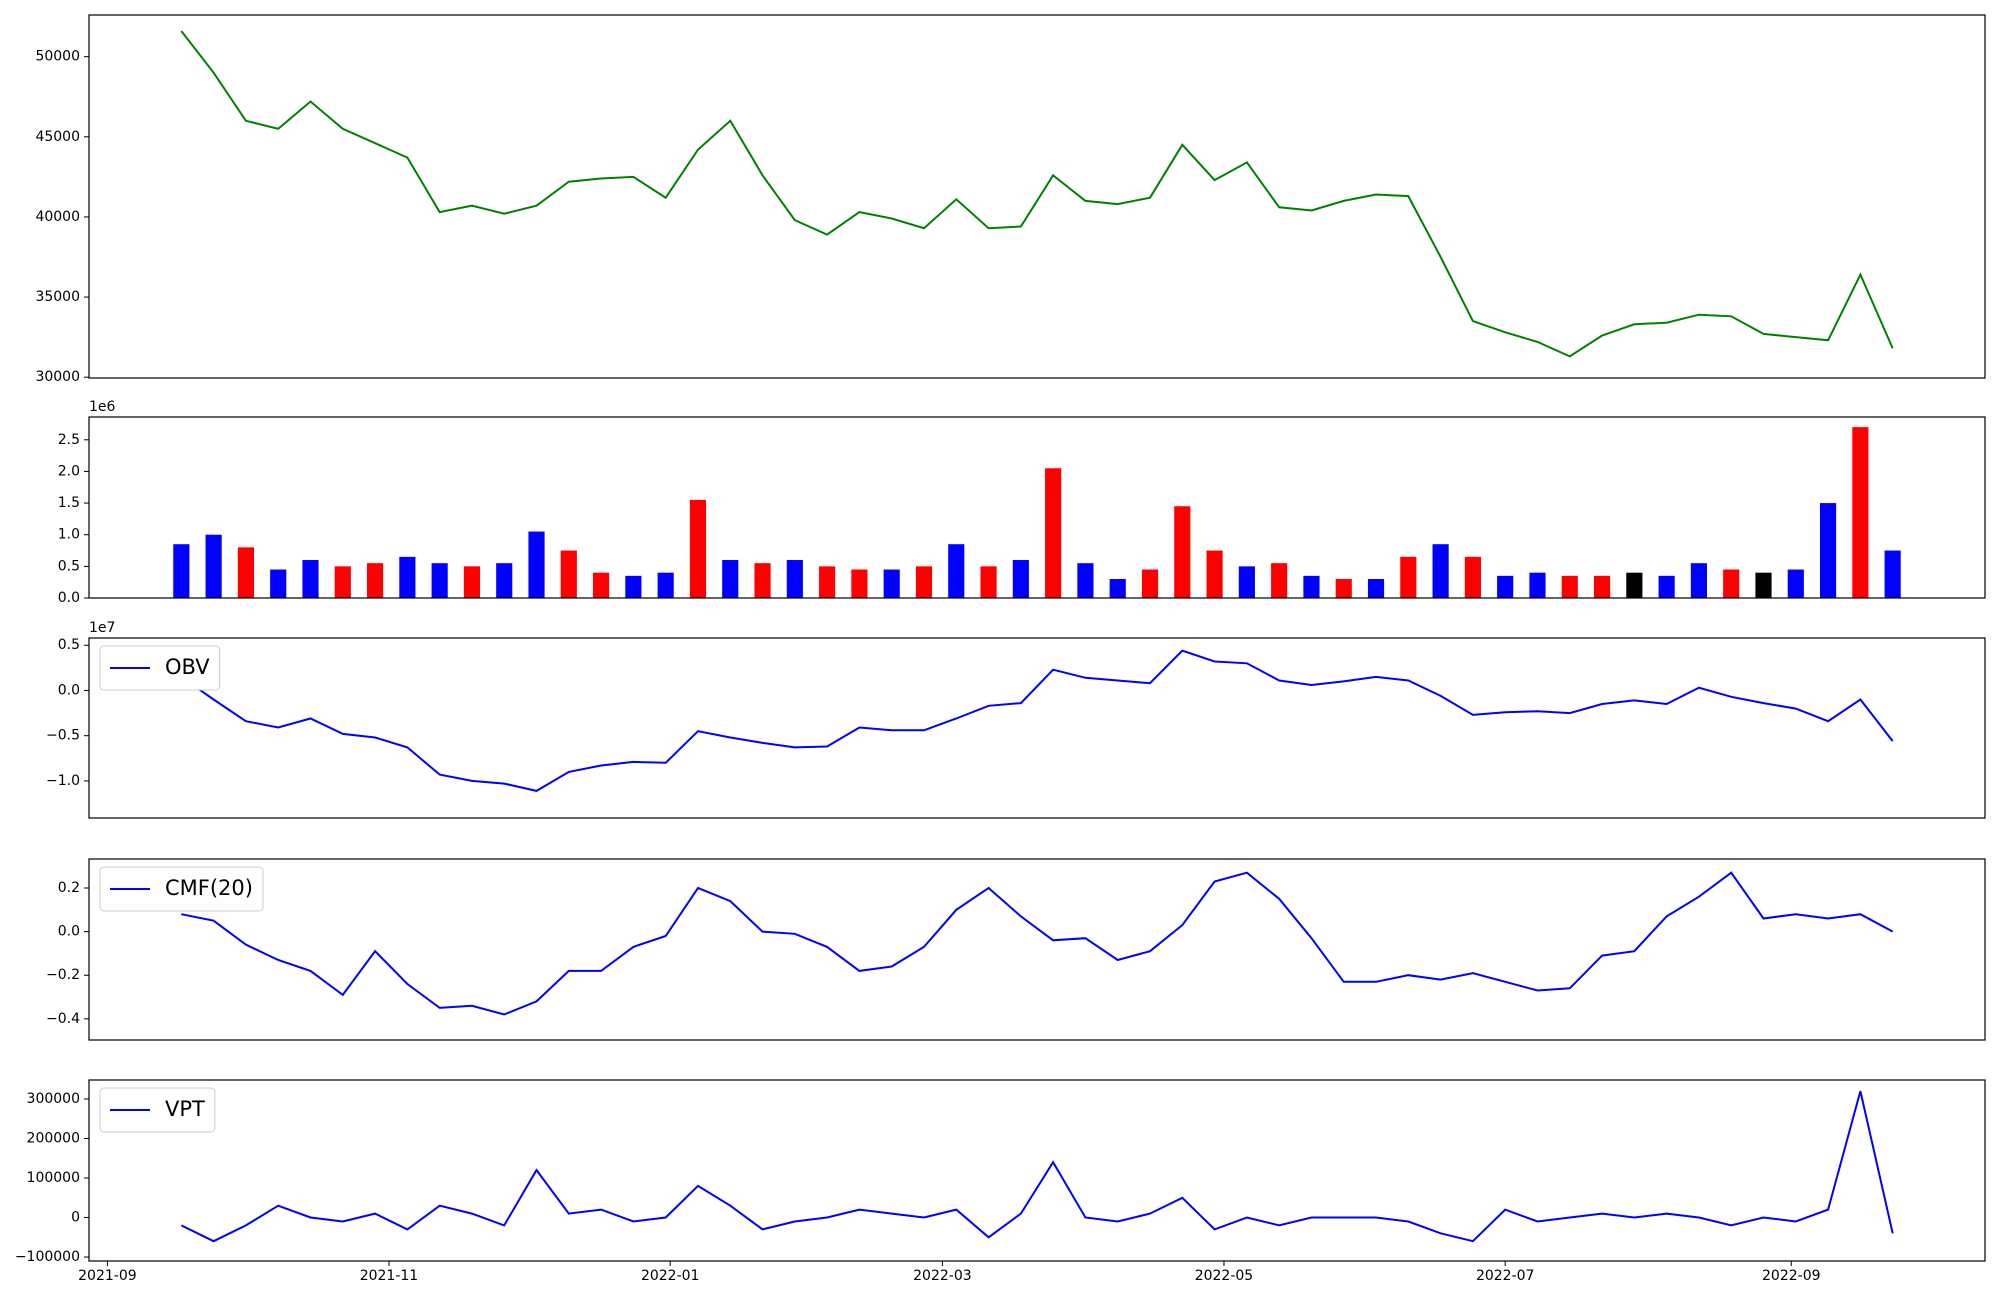  Describe the element at coordinates (69, 503) in the screenshot. I see `y-tick-label: 1.5` at that location.